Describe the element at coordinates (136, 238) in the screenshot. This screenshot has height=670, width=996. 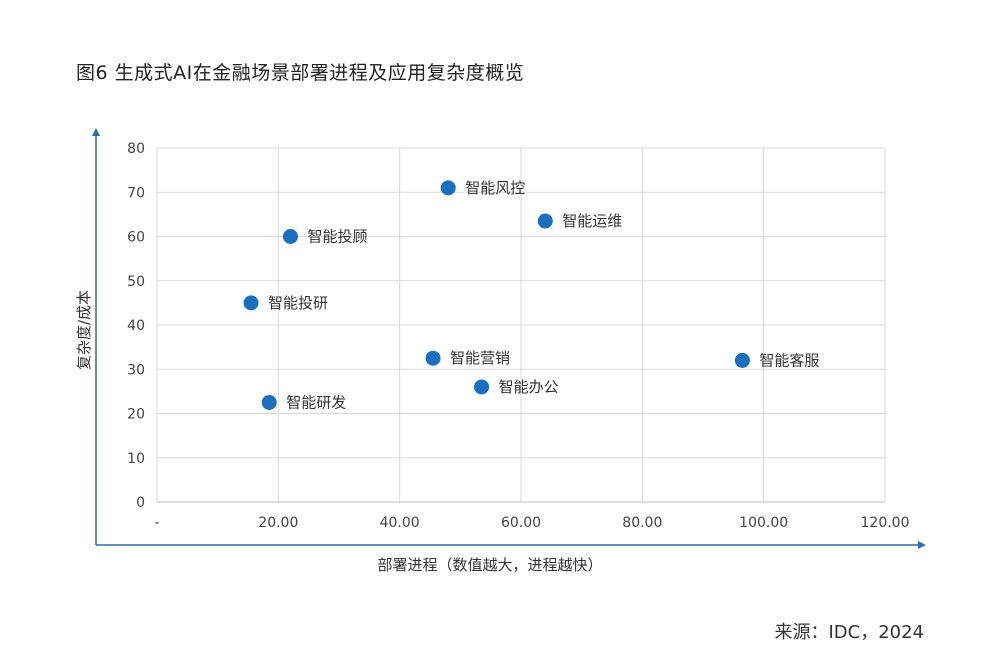
I see `y-tick-label: 60` at that location.